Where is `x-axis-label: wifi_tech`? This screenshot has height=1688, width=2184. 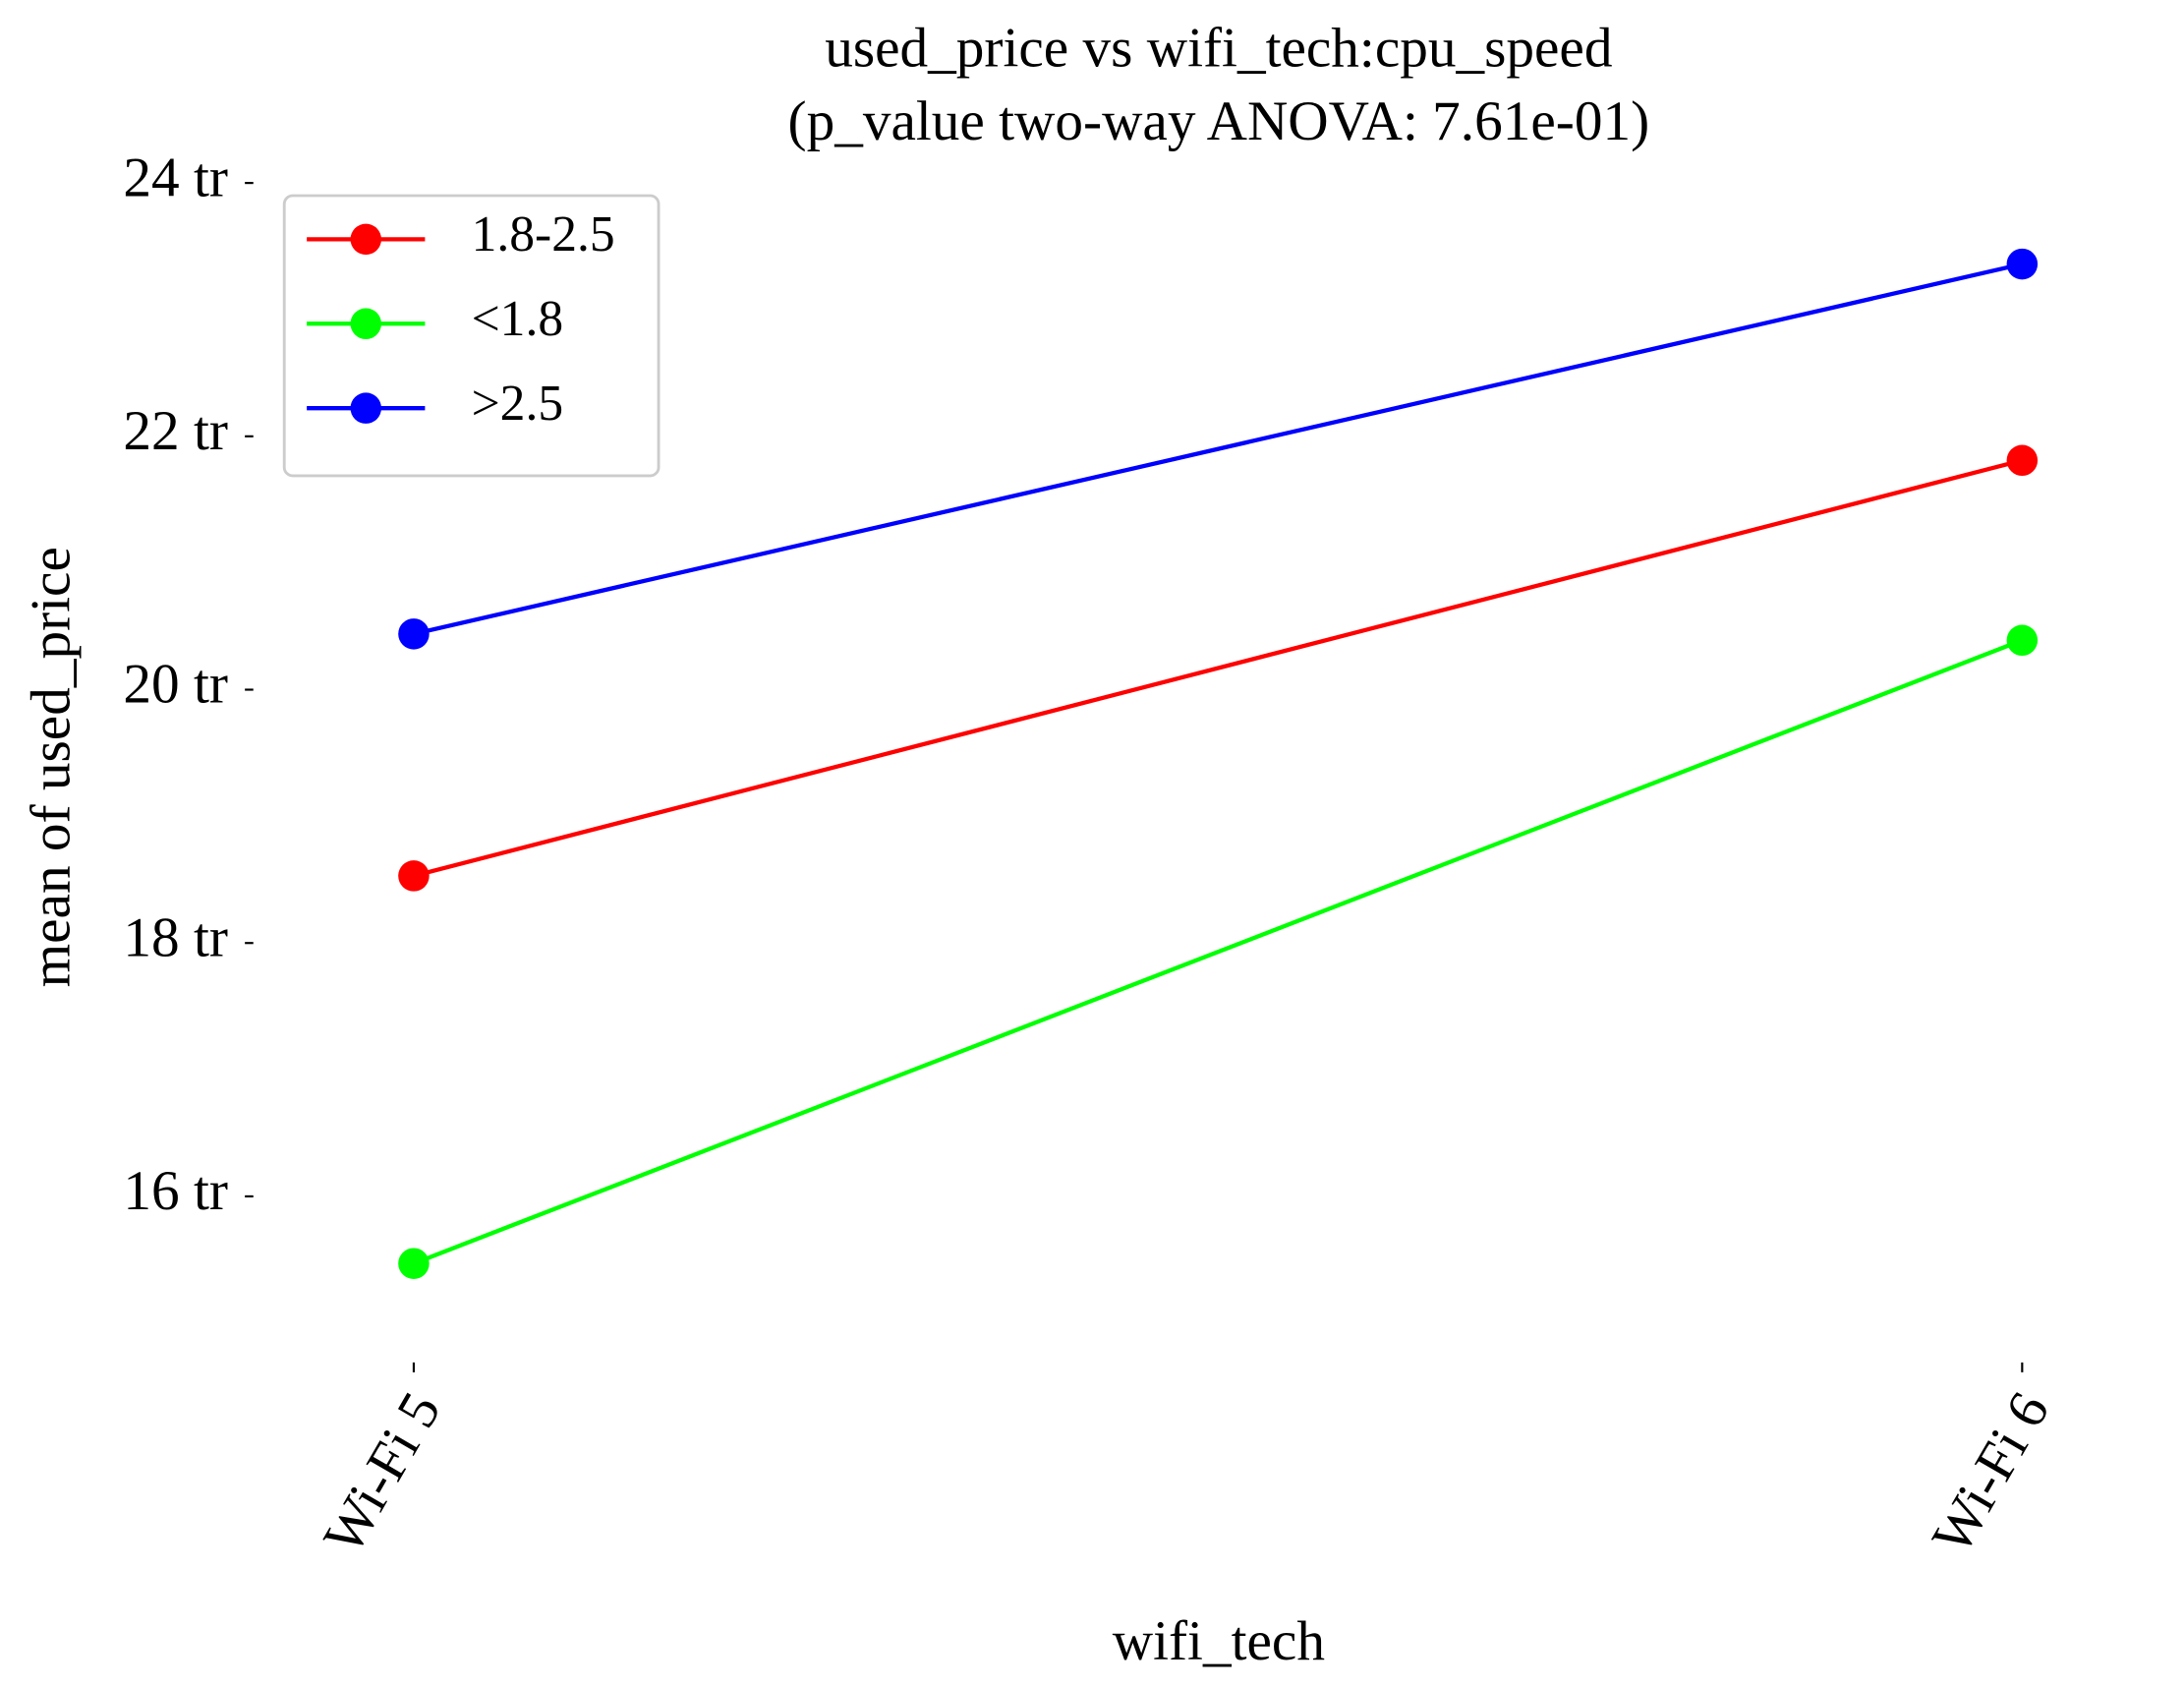
x-axis-label: wifi_tech is located at coordinates (1219, 1641).